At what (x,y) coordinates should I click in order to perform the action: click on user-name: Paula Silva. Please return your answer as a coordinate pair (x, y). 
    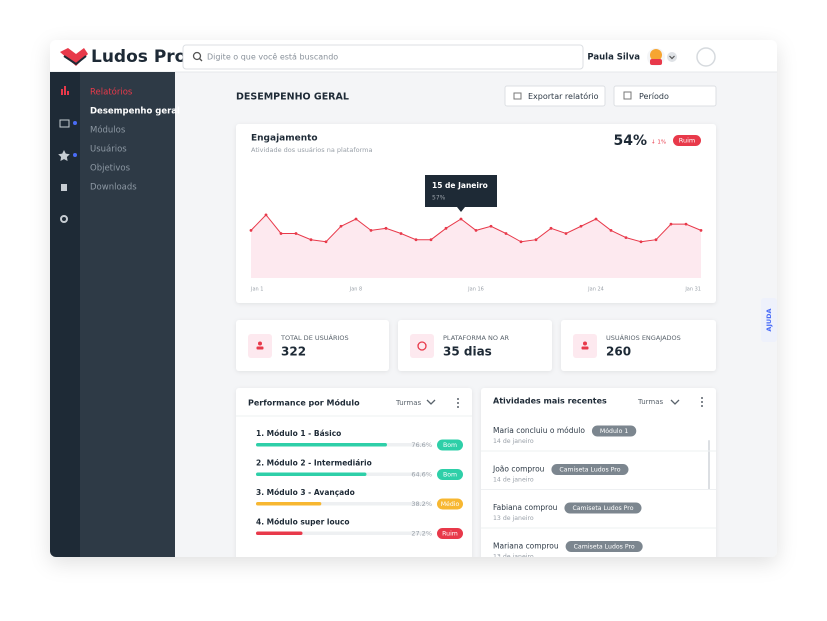
    Looking at the image, I should click on (613, 58).